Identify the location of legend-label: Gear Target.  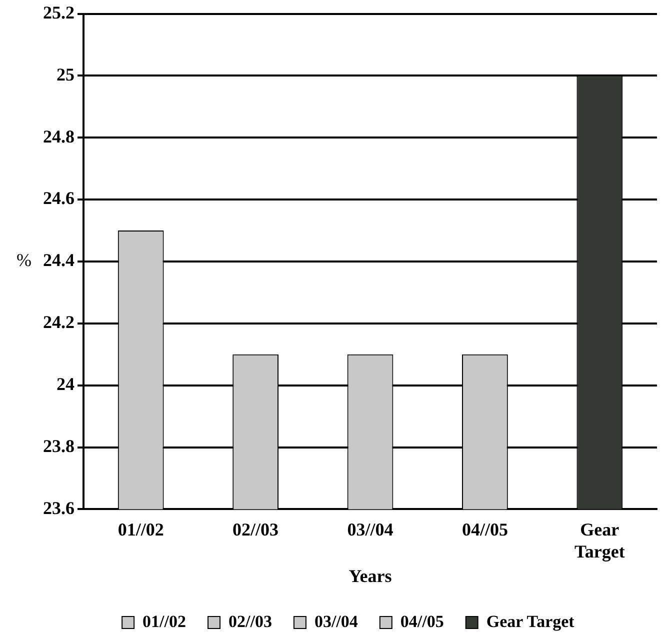
(530, 621).